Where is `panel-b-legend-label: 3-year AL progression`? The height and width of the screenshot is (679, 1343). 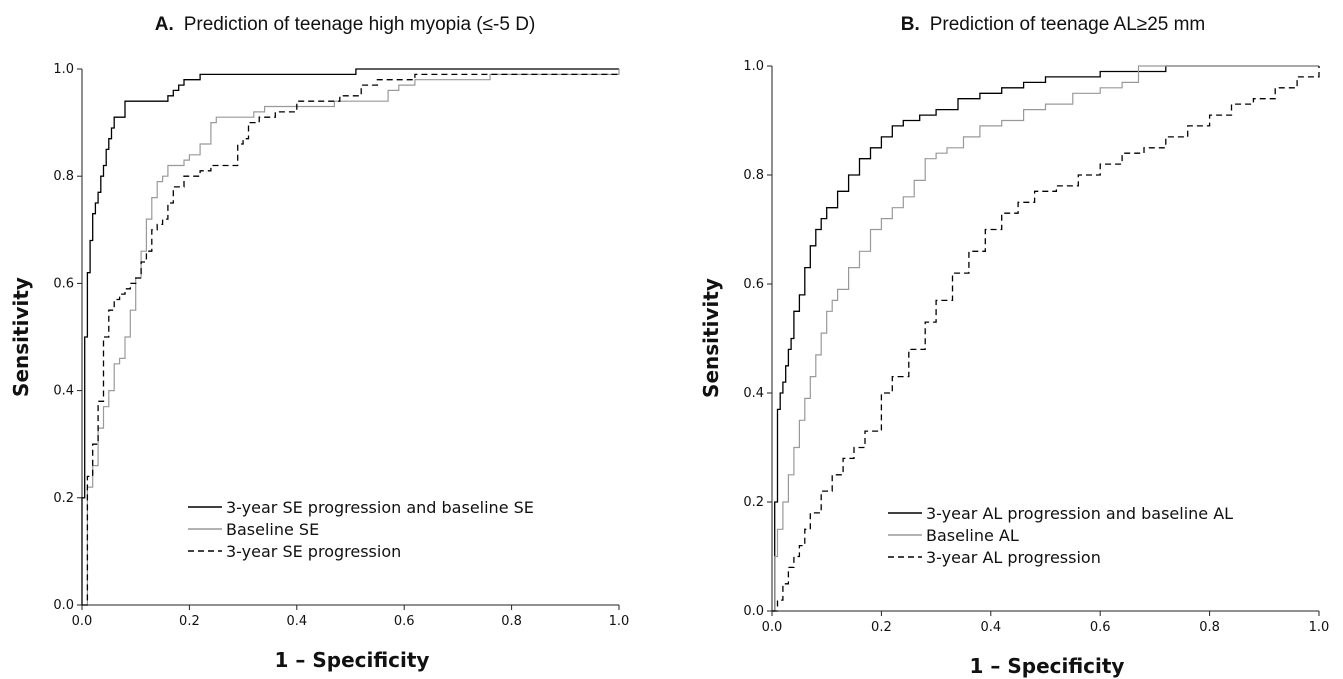 panel-b-legend-label: 3-year AL progression is located at coordinates (1013, 557).